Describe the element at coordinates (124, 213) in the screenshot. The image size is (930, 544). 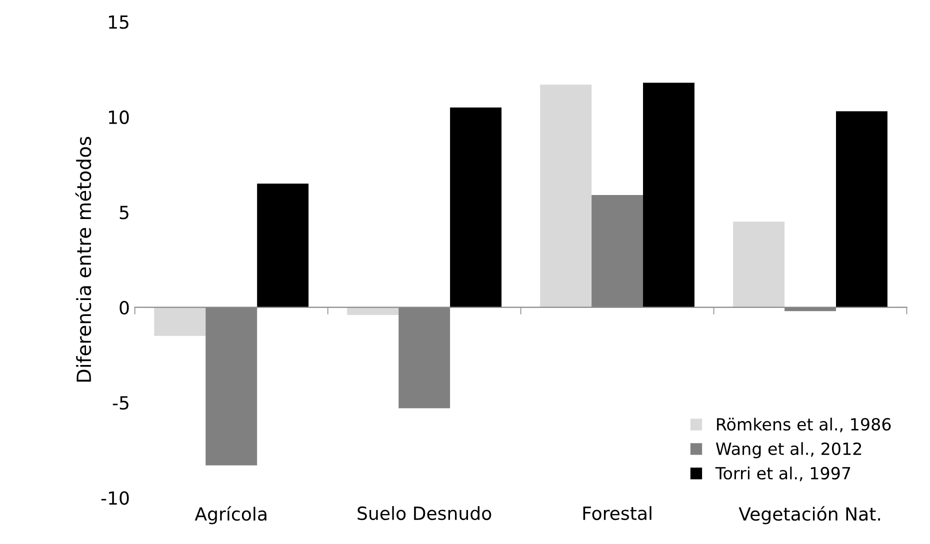
I see `y-tick-label: 5` at that location.